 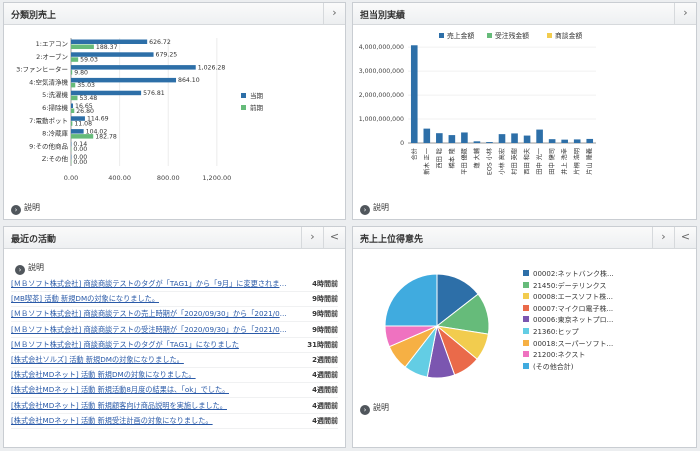 What do you see at coordinates (106, 136) in the screenshot?
I see `data-label: 182.78` at bounding box center [106, 136].